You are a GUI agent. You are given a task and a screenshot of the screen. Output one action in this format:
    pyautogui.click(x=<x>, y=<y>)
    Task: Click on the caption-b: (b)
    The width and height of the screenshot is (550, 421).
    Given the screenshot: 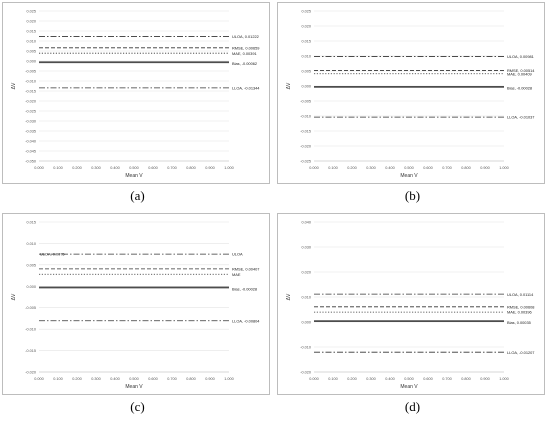 What is the action you would take?
    pyautogui.click(x=412, y=195)
    